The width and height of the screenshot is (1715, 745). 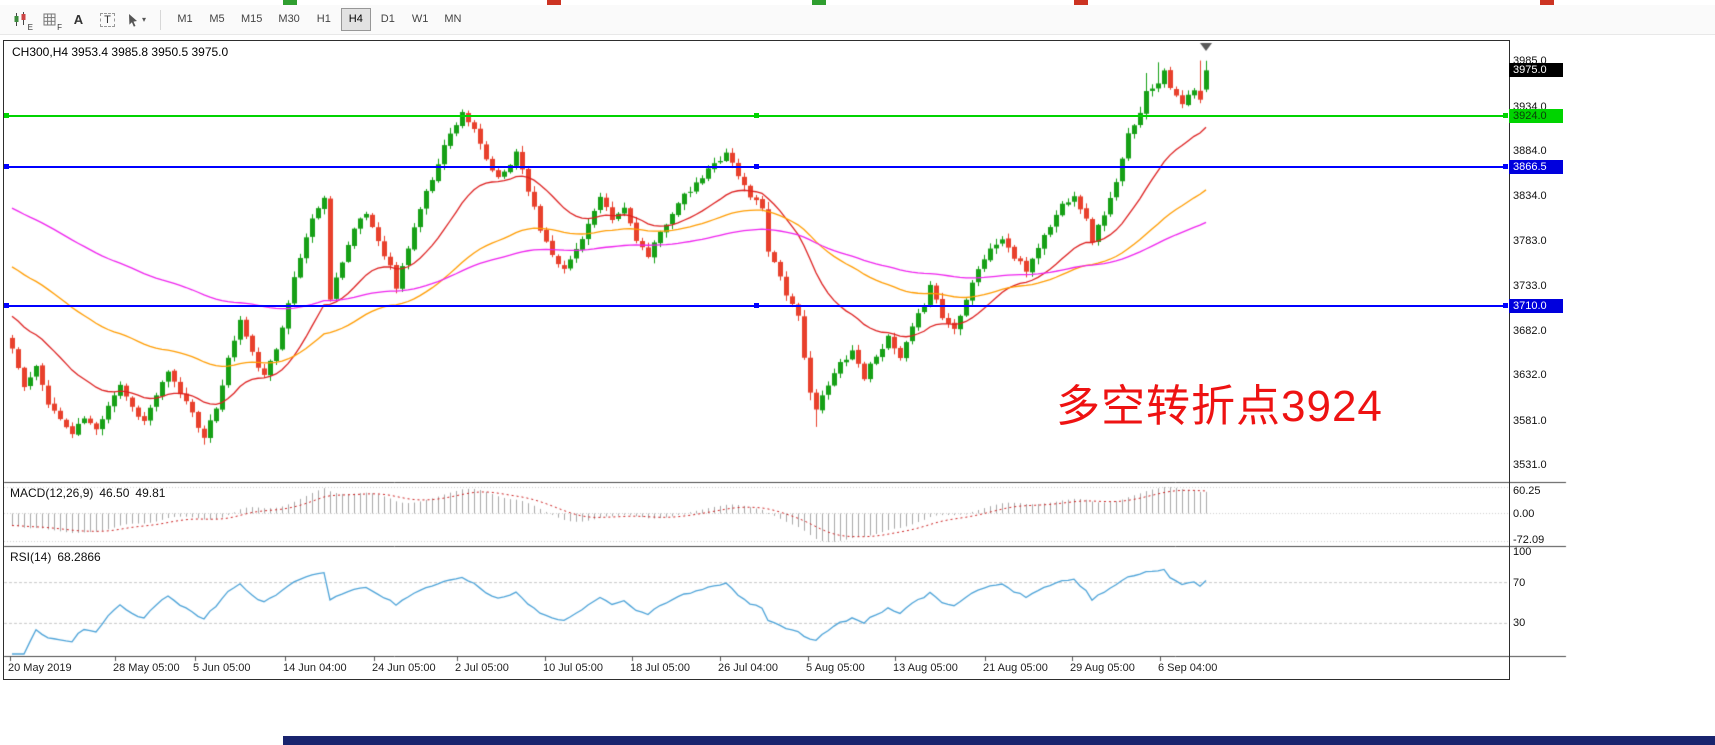 What do you see at coordinates (185, 19) in the screenshot?
I see `timeframe-m1-button: M1` at bounding box center [185, 19].